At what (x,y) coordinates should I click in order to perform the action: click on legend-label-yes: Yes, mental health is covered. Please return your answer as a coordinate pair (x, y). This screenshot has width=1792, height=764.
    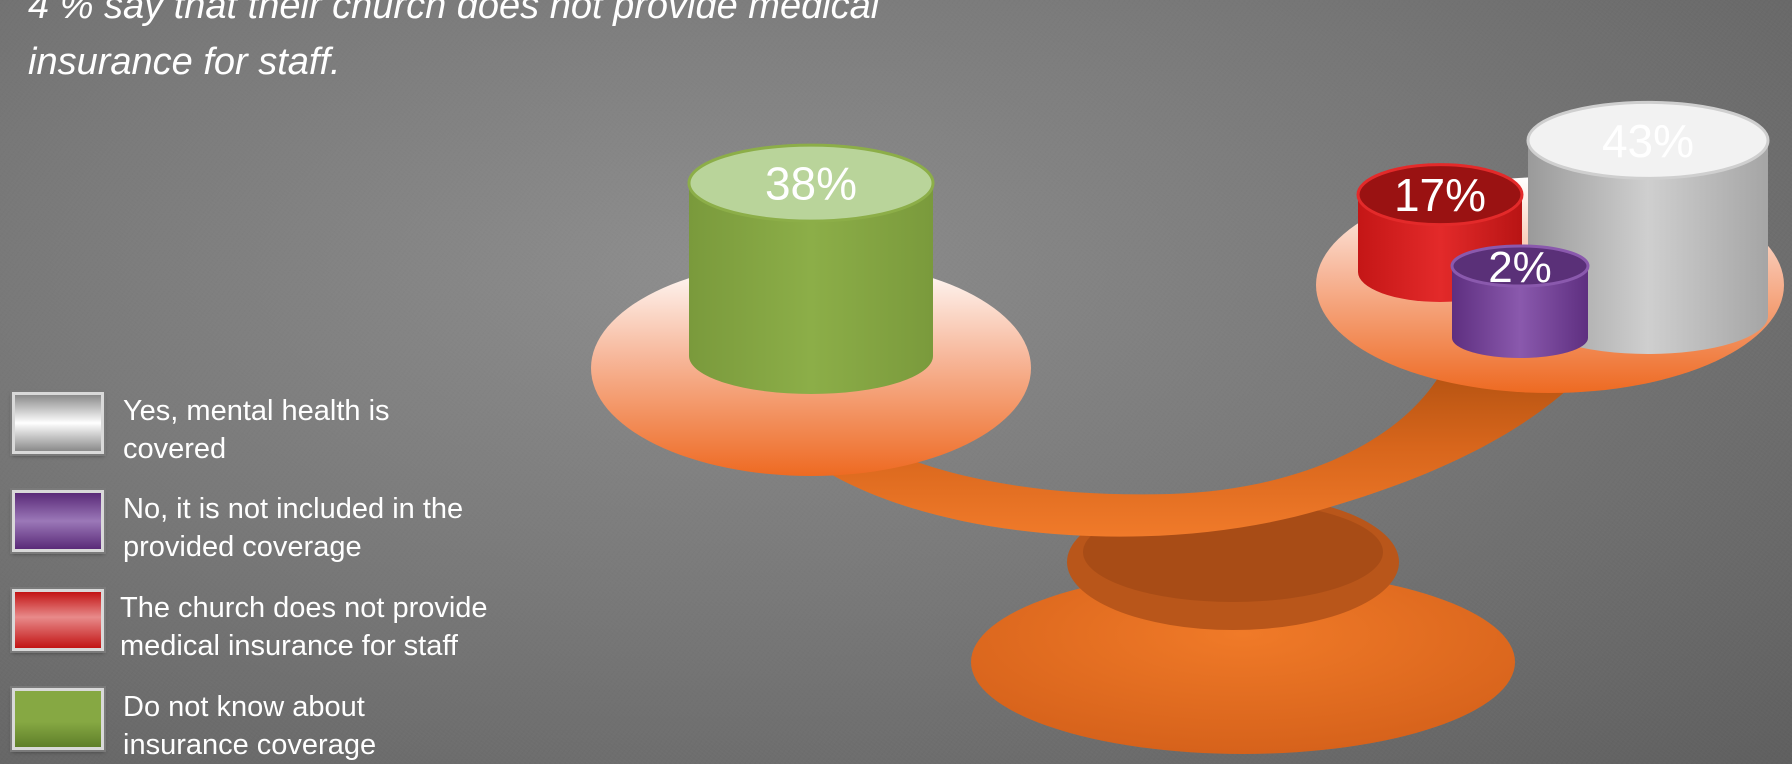
    Looking at the image, I should click on (256, 430).